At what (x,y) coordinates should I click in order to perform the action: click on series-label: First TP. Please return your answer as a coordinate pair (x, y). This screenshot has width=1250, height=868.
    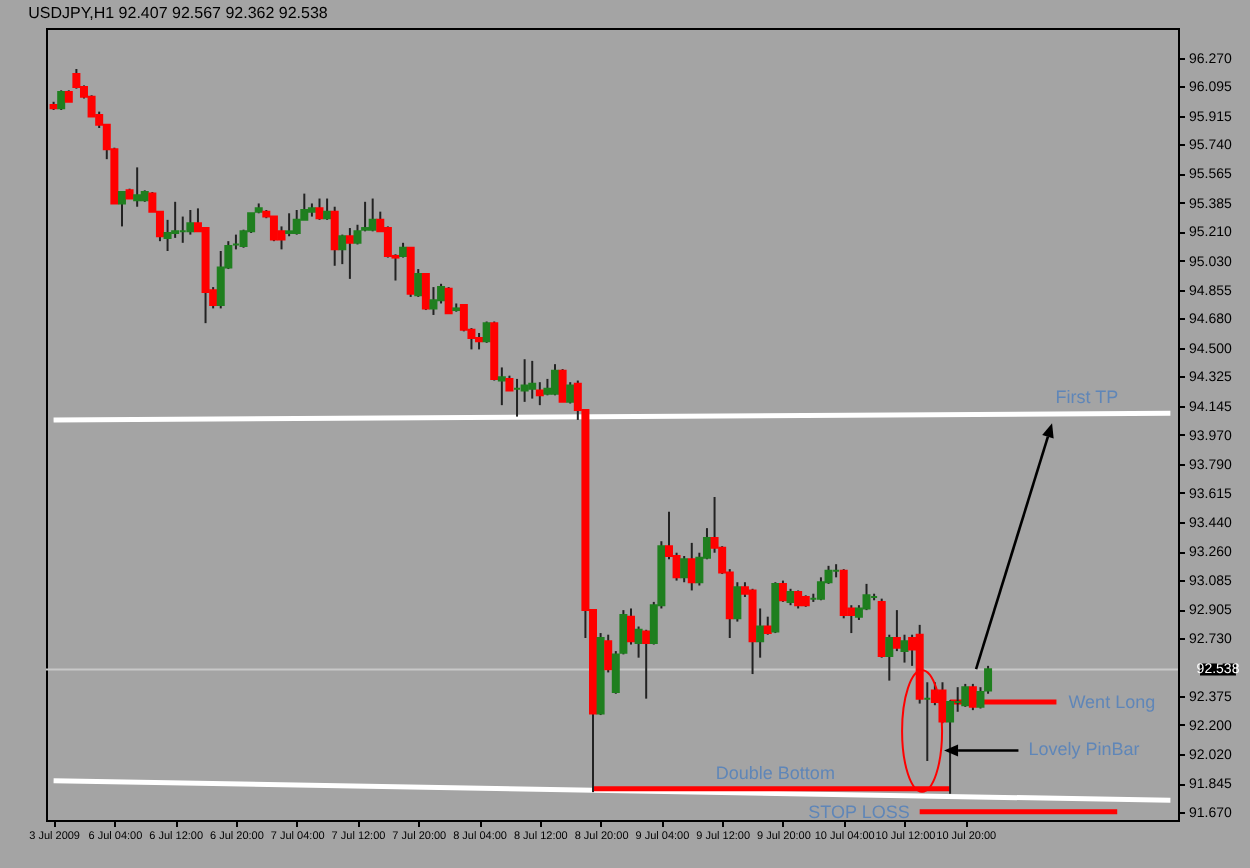
    Looking at the image, I should click on (1087, 397).